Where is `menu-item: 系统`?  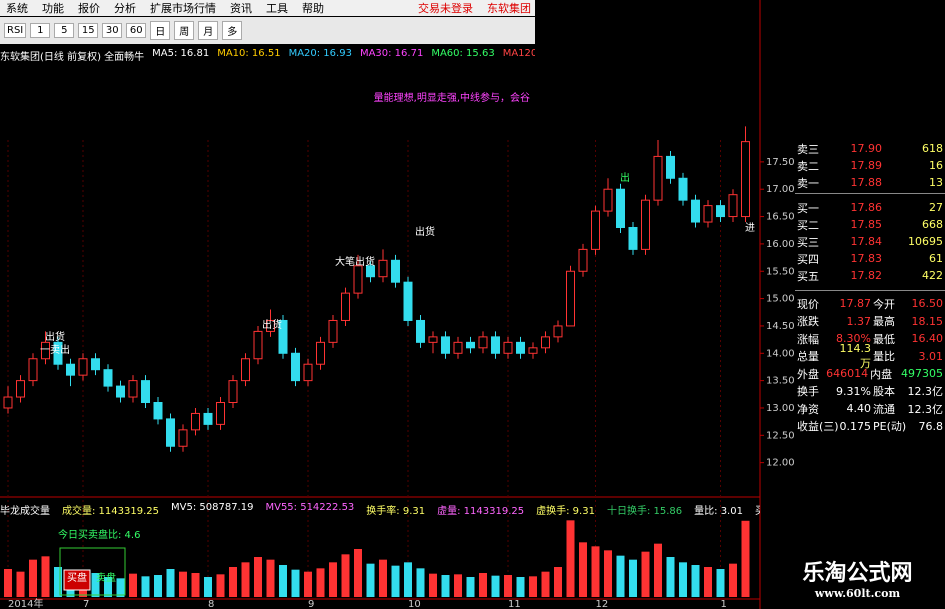
menu-item: 系统 is located at coordinates (17, 8).